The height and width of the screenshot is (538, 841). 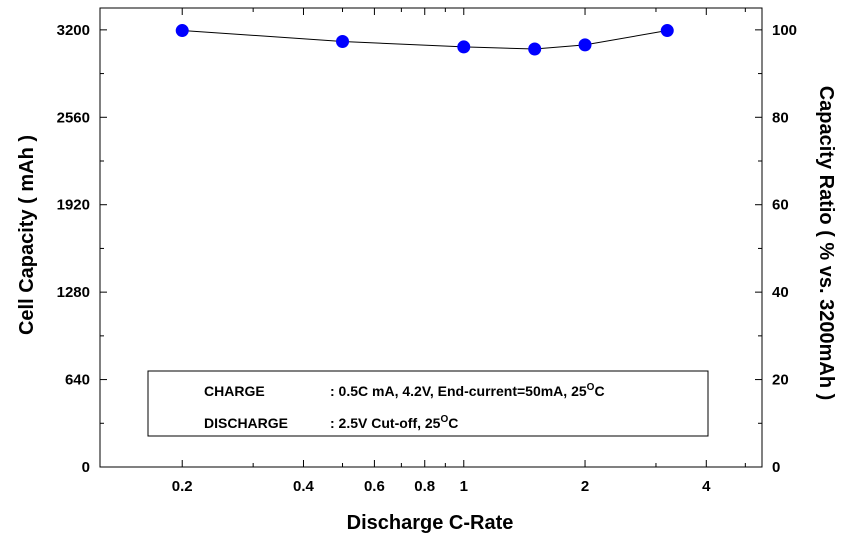 I want to click on y2-axis-title: Capacity Ratio ( % vs. 3200mAh ), so click(x=826, y=243).